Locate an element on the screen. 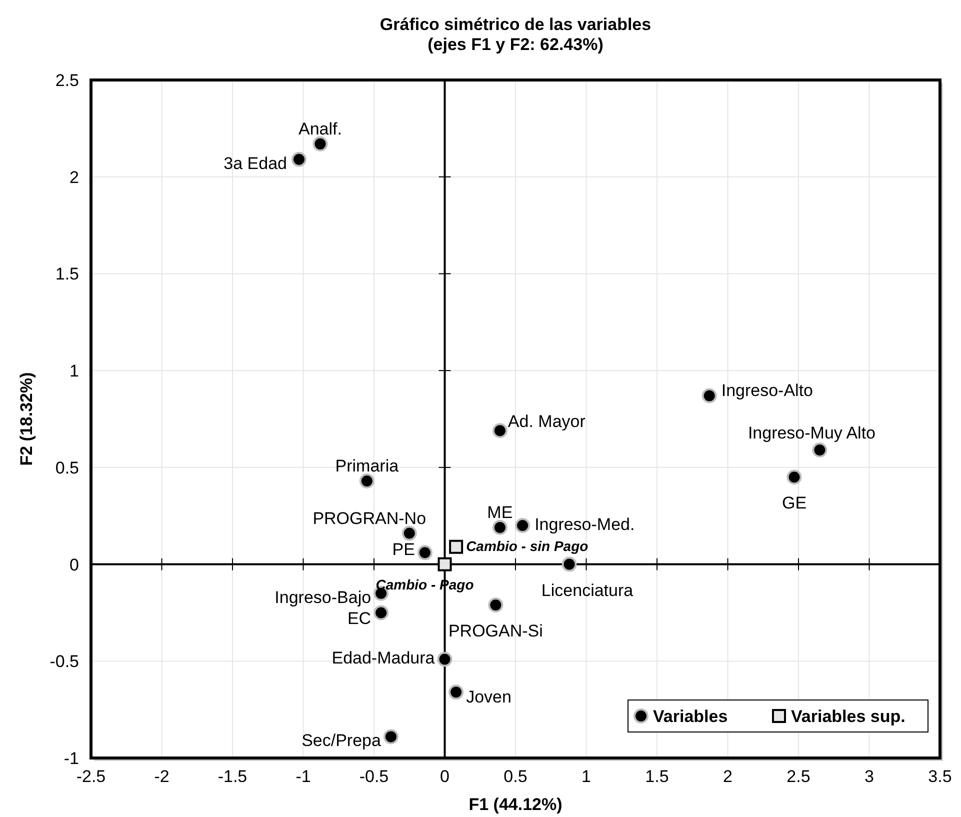 The height and width of the screenshot is (817, 961). y-tick-label: 1 is located at coordinates (74, 371).